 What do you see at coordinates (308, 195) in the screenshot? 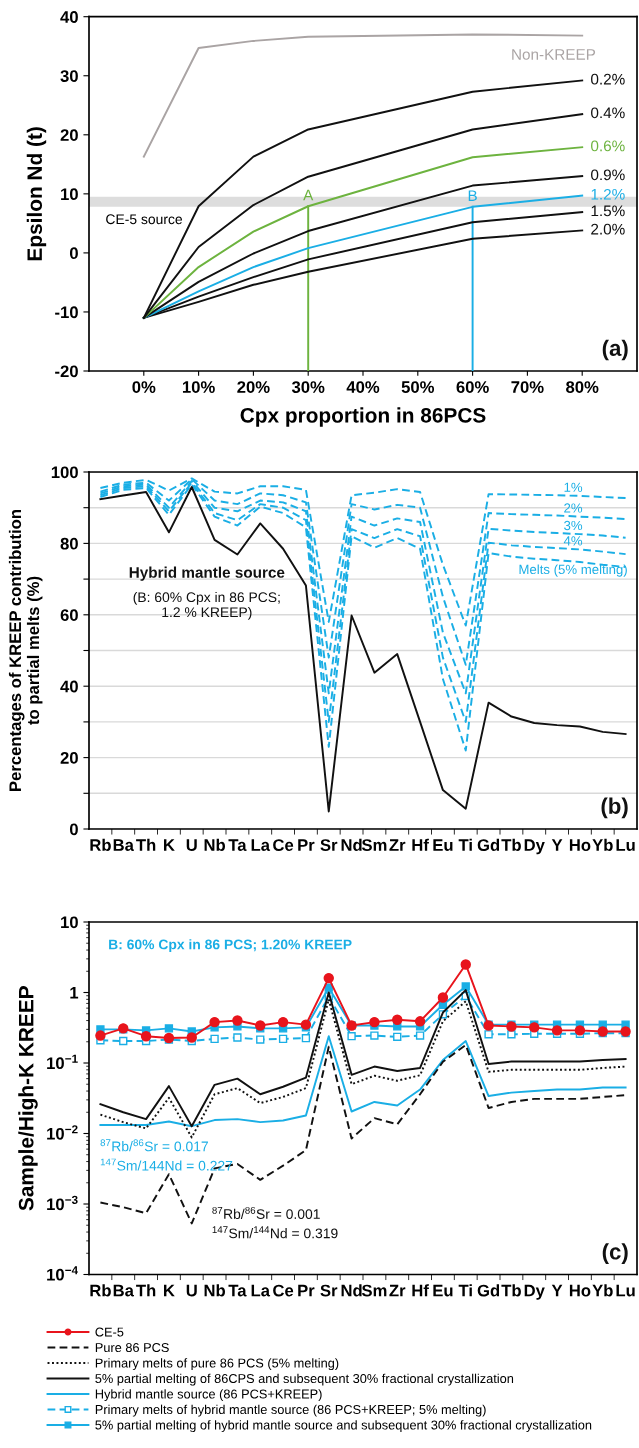
I see `annotation: A` at bounding box center [308, 195].